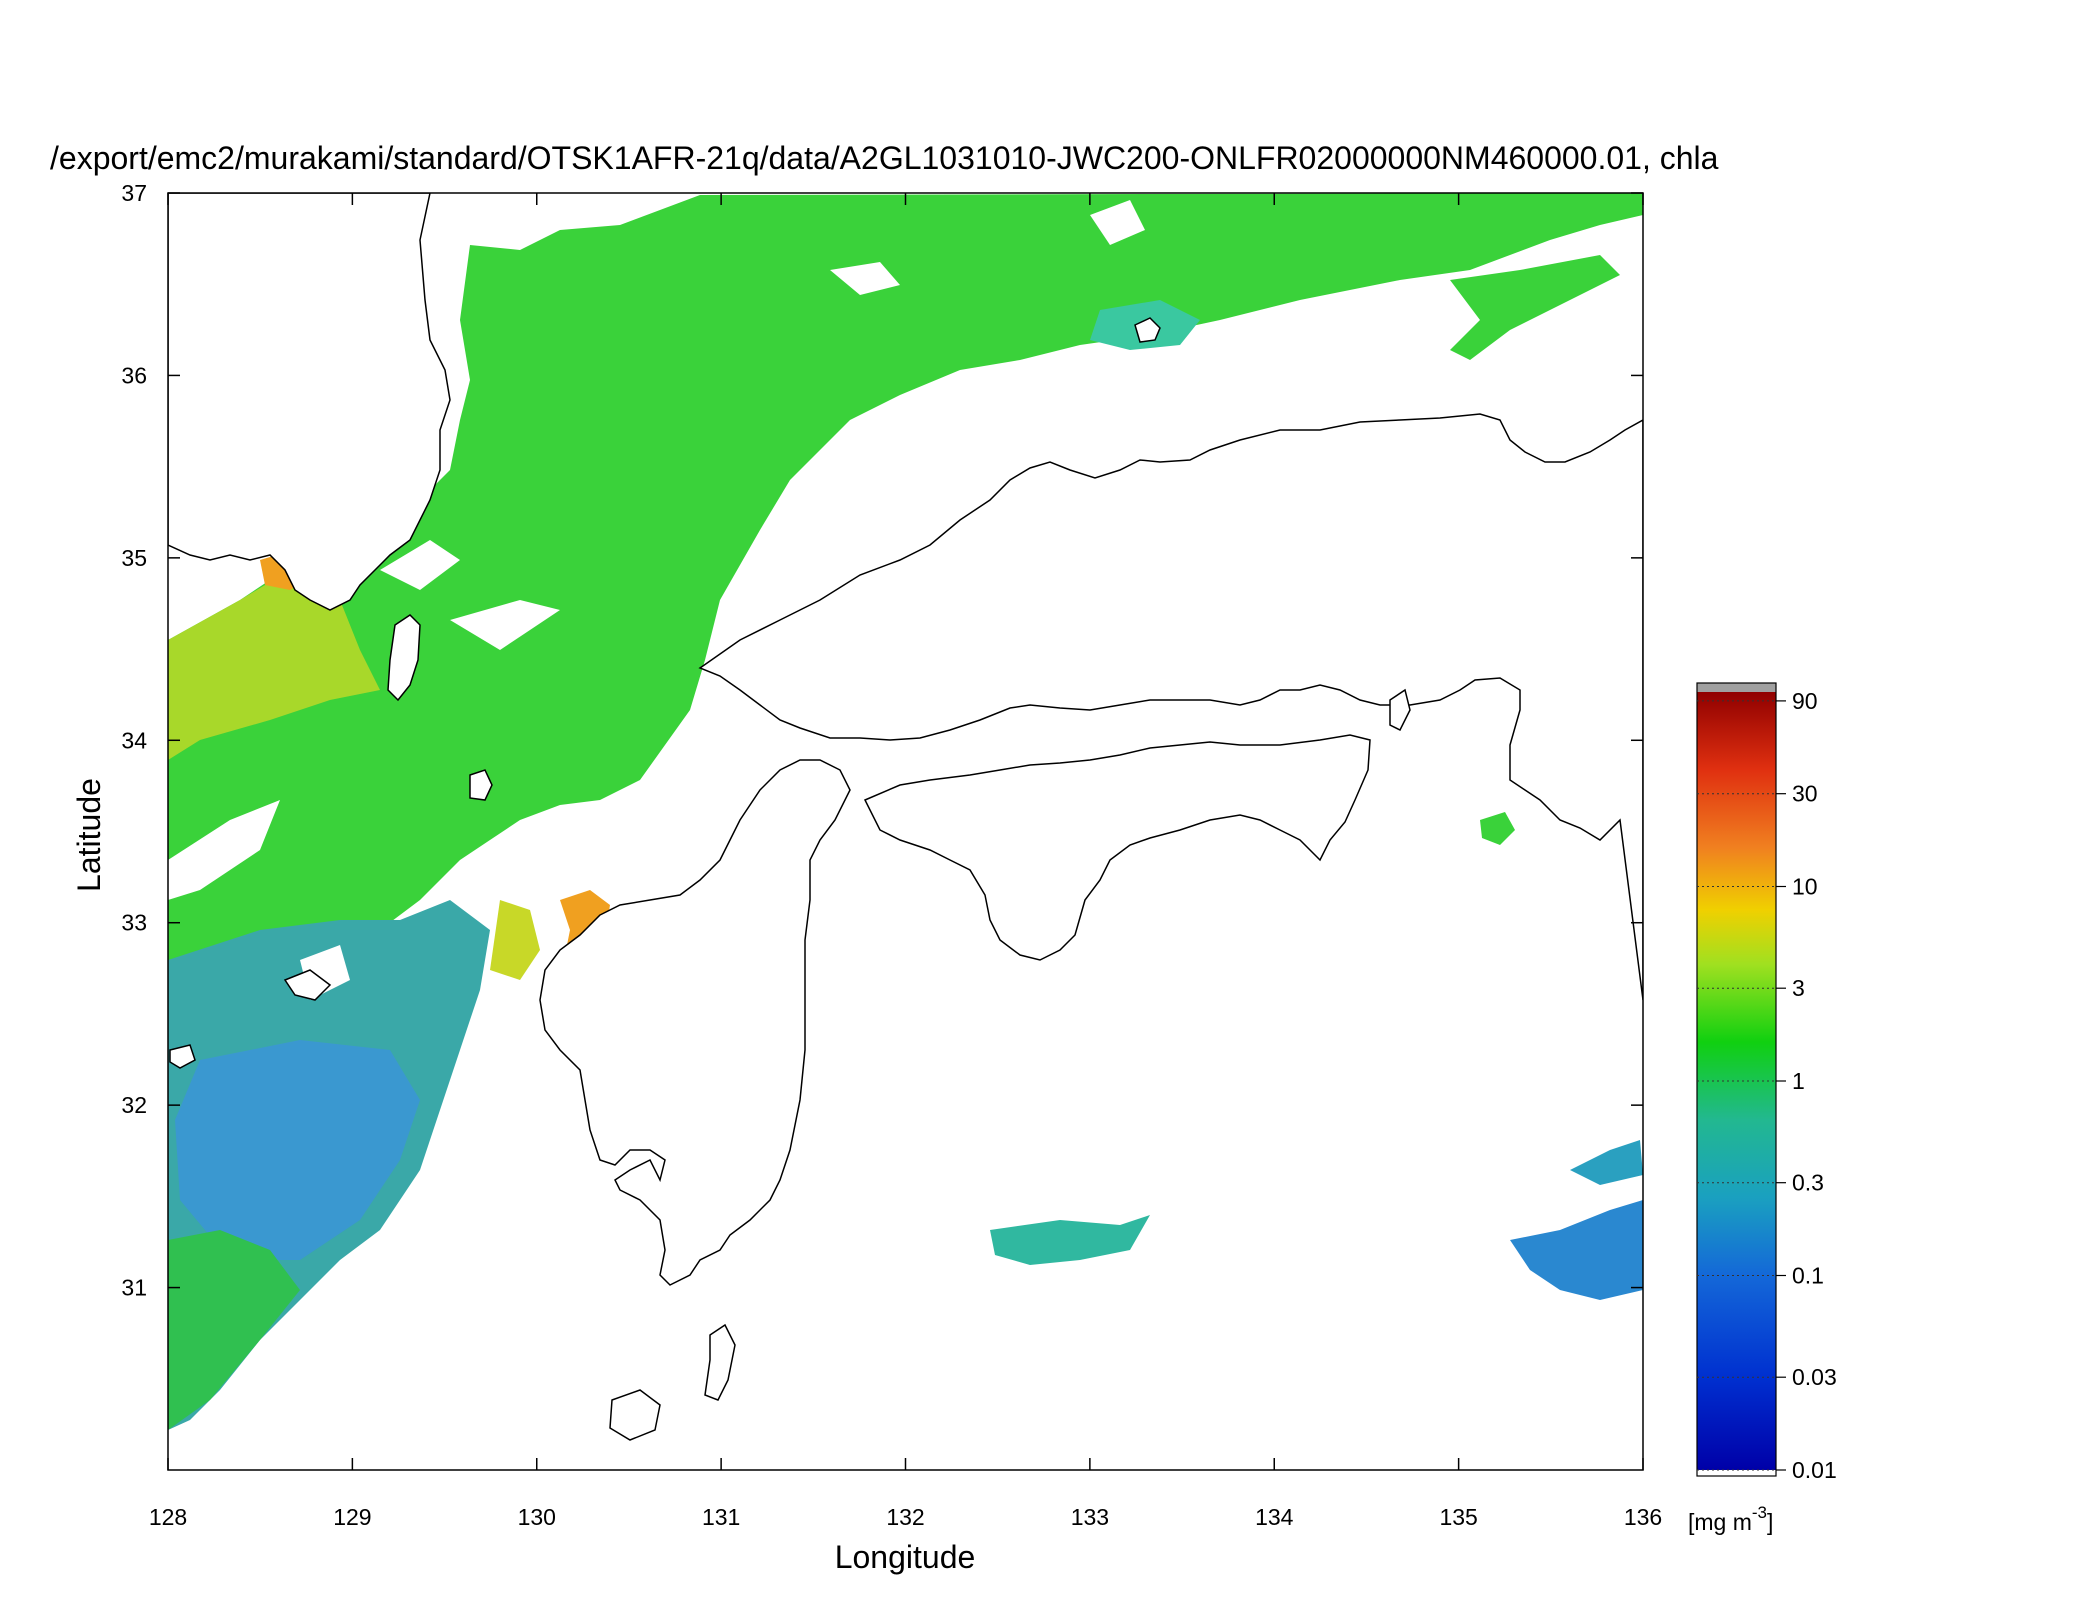 The width and height of the screenshot is (2099, 1600). Describe the element at coordinates (1798, 1081) in the screenshot. I see `colorbar-tick-label: 1` at that location.